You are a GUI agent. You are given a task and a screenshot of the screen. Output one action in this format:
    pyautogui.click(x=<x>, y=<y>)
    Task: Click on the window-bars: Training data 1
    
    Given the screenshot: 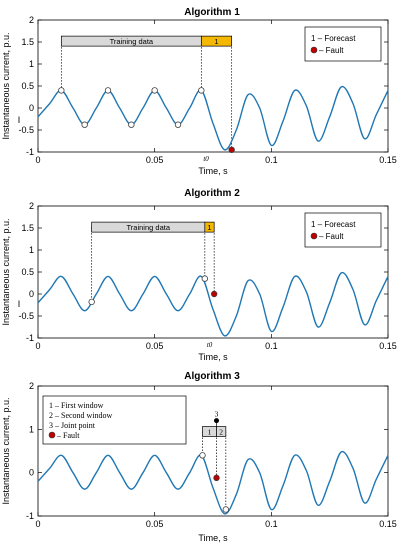 What is the action you would take?
    pyautogui.click(x=146, y=41)
    